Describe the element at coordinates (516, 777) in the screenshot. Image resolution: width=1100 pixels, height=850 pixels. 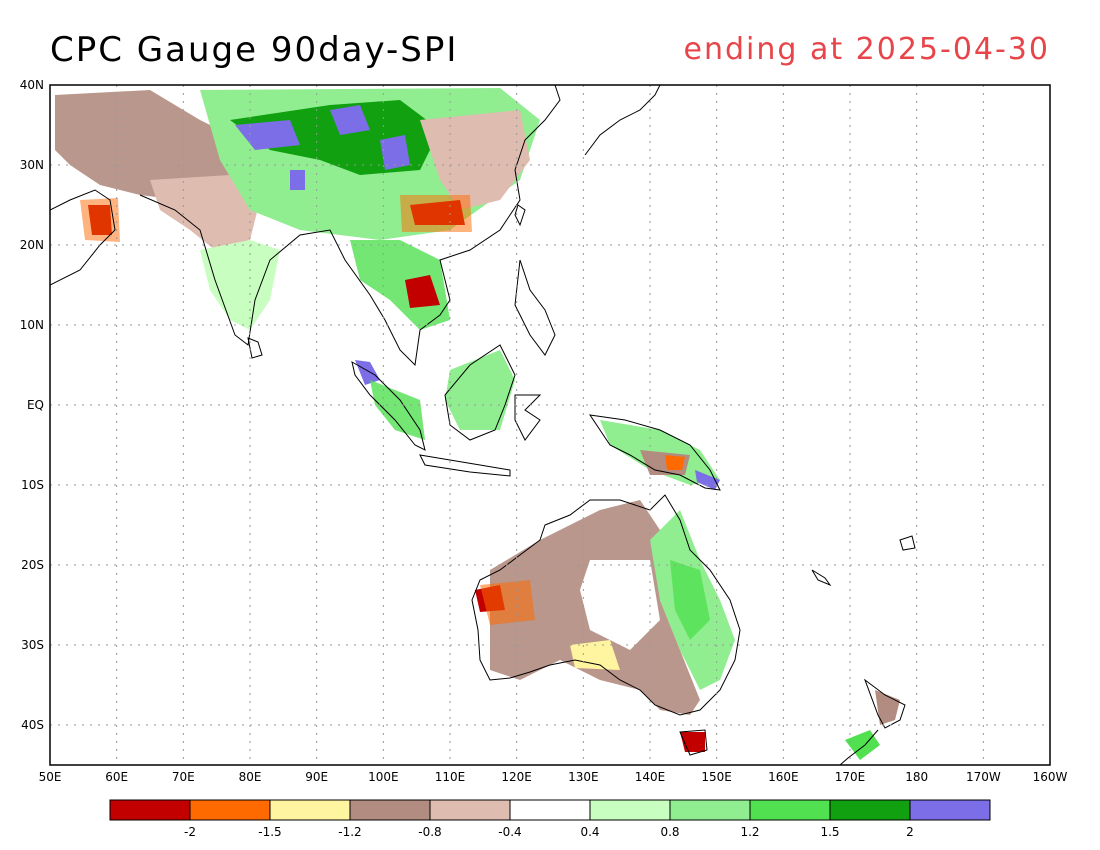
I see `lon-label: 120E` at that location.